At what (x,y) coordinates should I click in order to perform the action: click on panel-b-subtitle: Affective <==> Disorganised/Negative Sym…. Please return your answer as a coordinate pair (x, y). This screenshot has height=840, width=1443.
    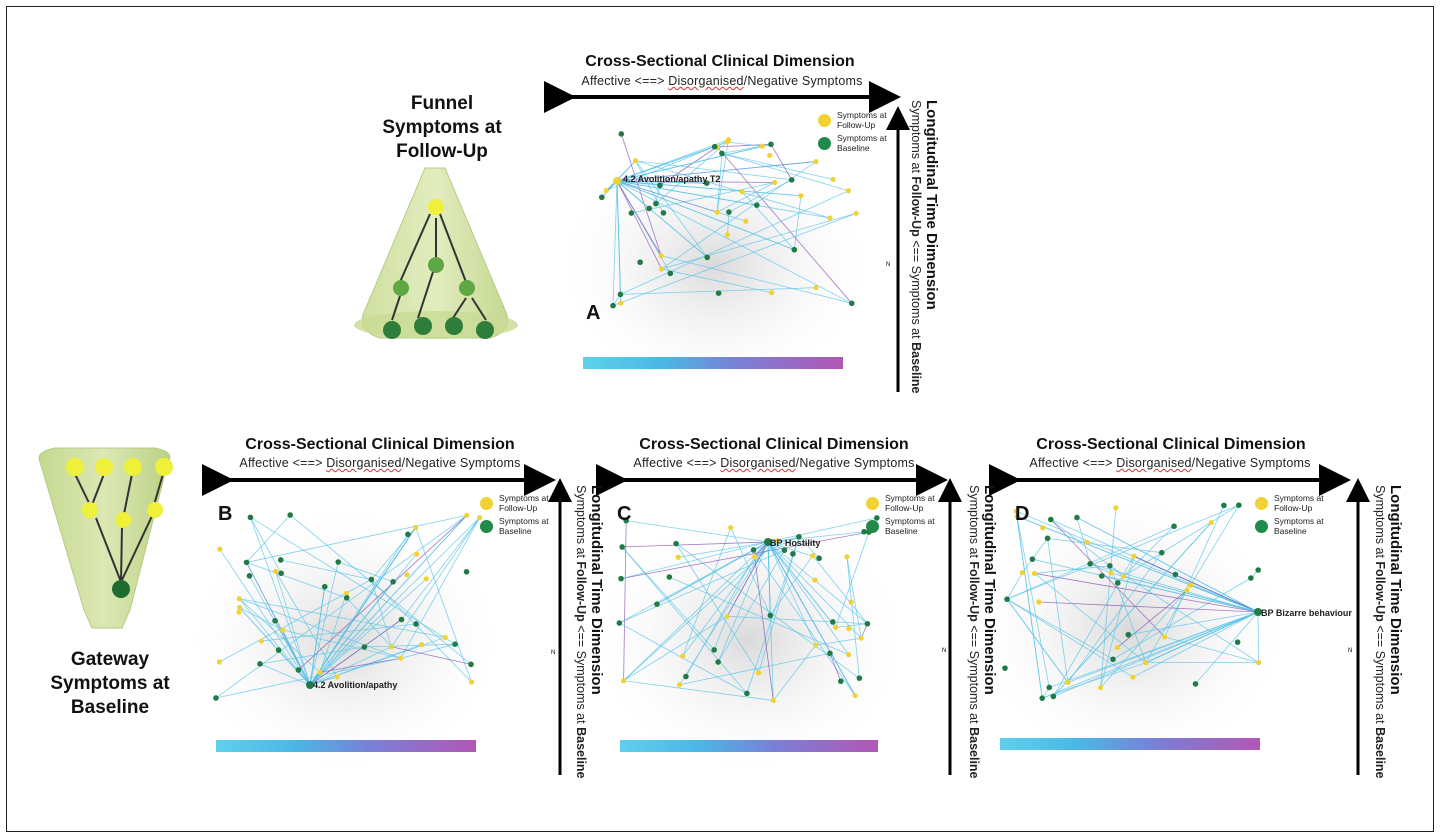
    Looking at the image, I should click on (380, 463).